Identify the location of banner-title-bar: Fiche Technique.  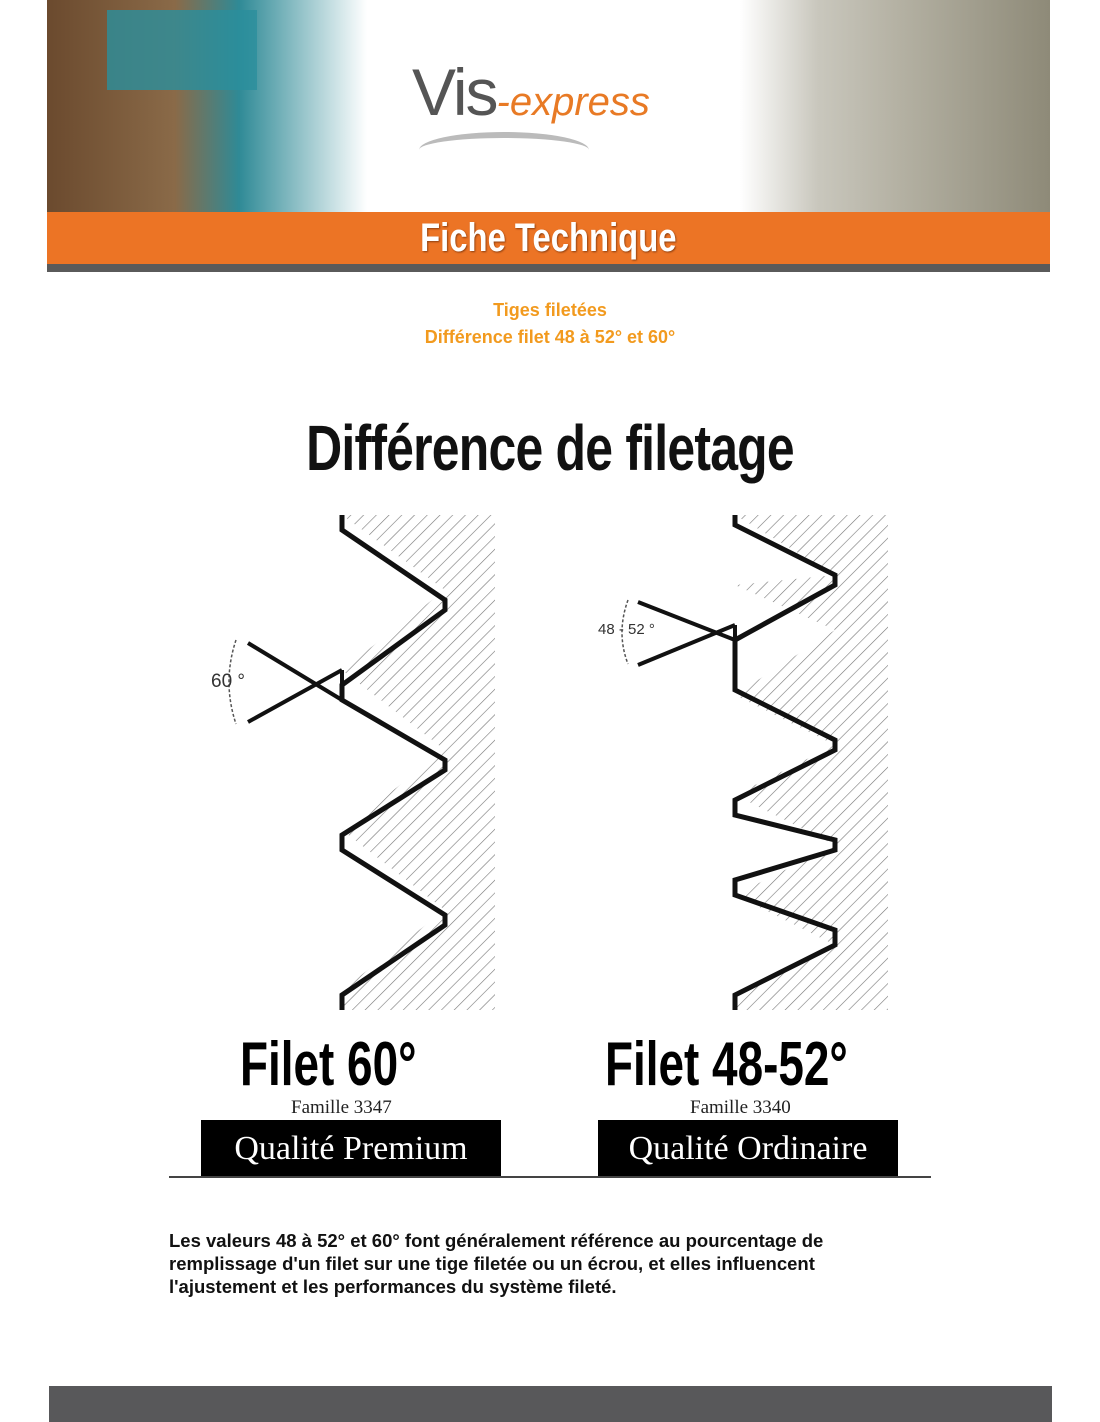
(548, 238).